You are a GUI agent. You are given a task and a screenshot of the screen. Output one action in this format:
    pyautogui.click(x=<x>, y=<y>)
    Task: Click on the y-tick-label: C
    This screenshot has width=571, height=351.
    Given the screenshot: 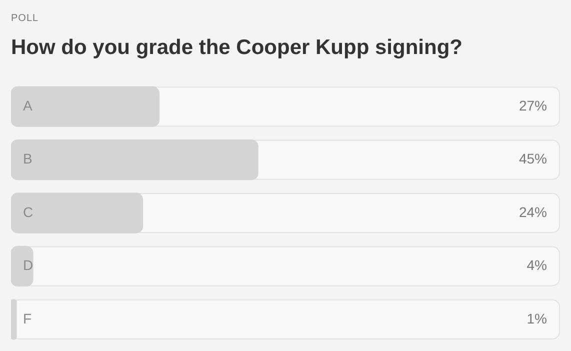 What is the action you would take?
    pyautogui.click(x=28, y=212)
    